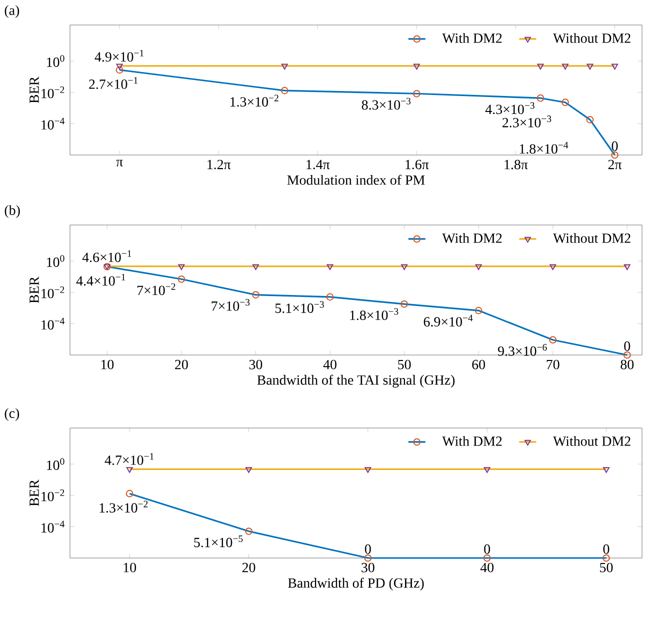 The image size is (649, 617). Describe the element at coordinates (119, 163) in the screenshot. I see `x-tick-label: π` at that location.